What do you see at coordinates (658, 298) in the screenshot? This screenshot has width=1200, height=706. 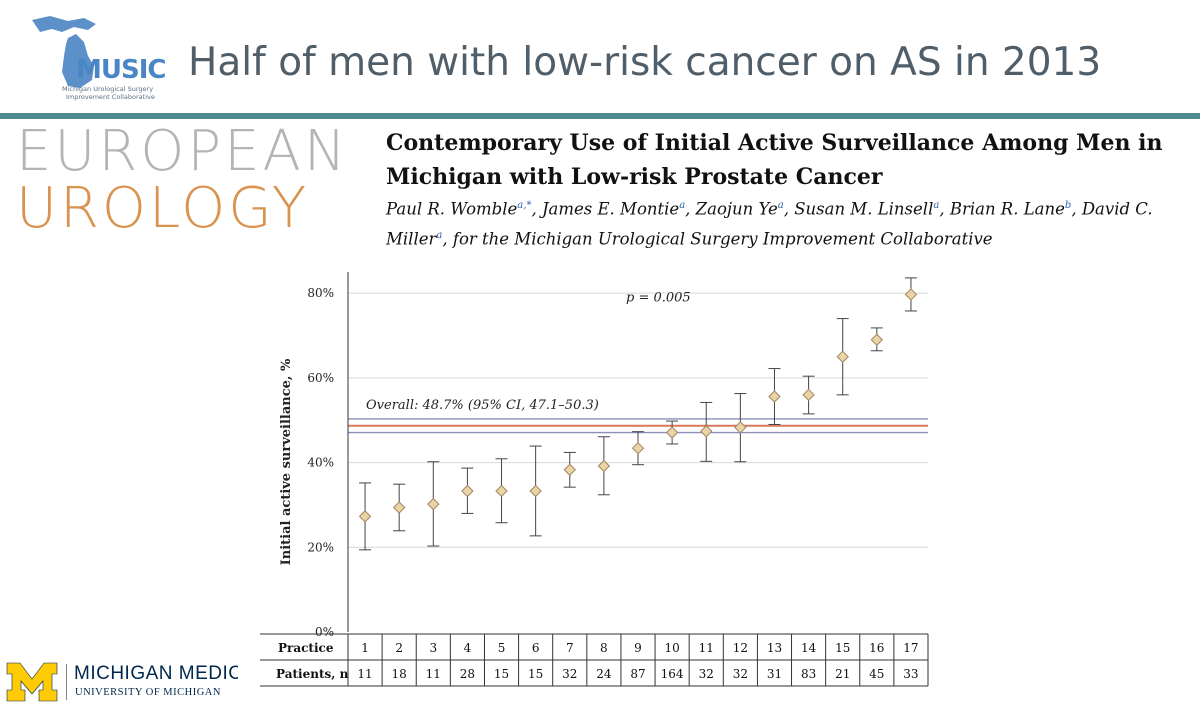 I see `p-value-annotation: p = 0.005` at bounding box center [658, 298].